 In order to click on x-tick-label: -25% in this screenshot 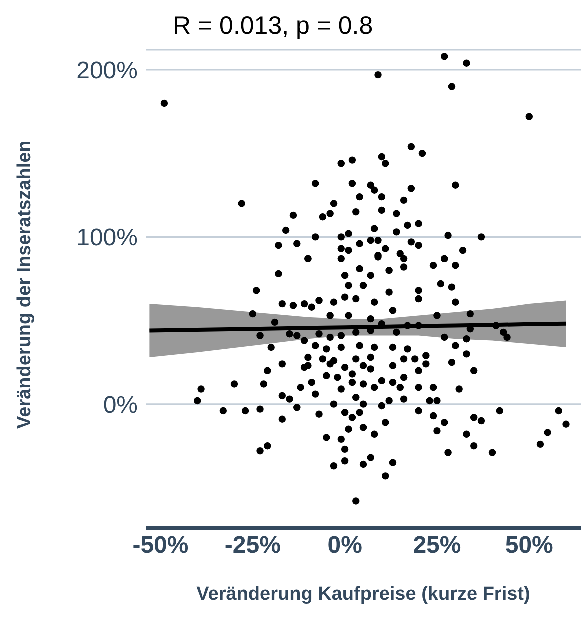, I will do `click(252, 546)`.